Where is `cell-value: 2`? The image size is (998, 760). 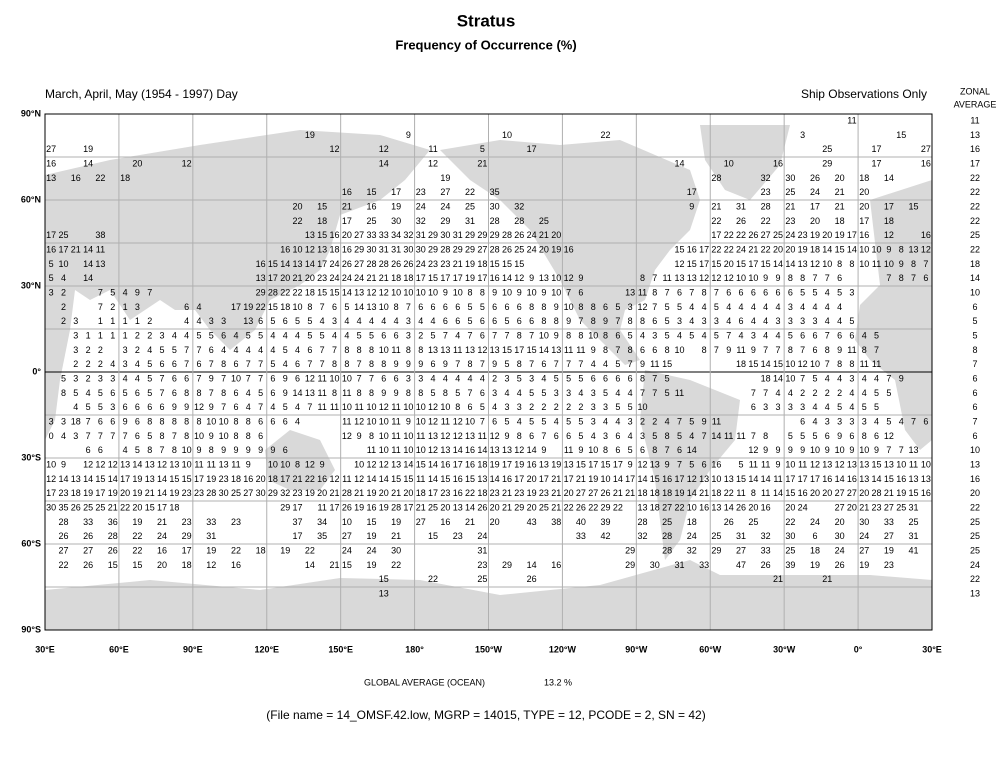 cell-value: 2 is located at coordinates (531, 407).